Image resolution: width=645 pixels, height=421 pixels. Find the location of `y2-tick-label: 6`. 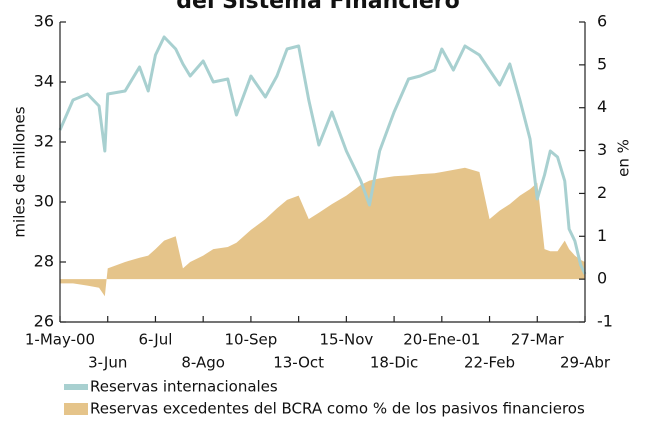

y2-tick-label: 6 is located at coordinates (602, 21).